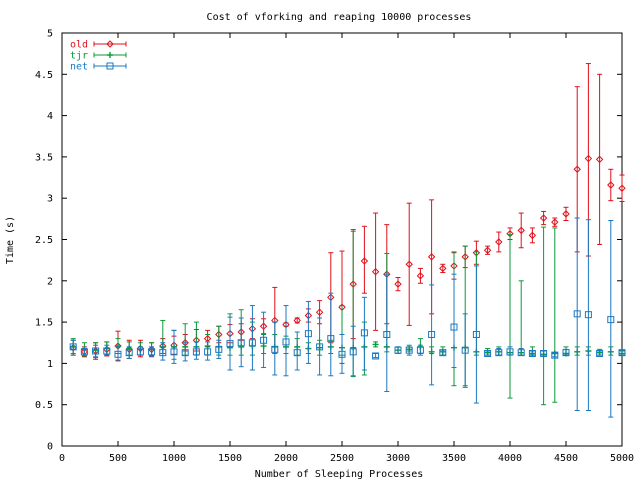  What do you see at coordinates (44, 323) in the screenshot?
I see `y-tick-label: 1.5` at bounding box center [44, 323].